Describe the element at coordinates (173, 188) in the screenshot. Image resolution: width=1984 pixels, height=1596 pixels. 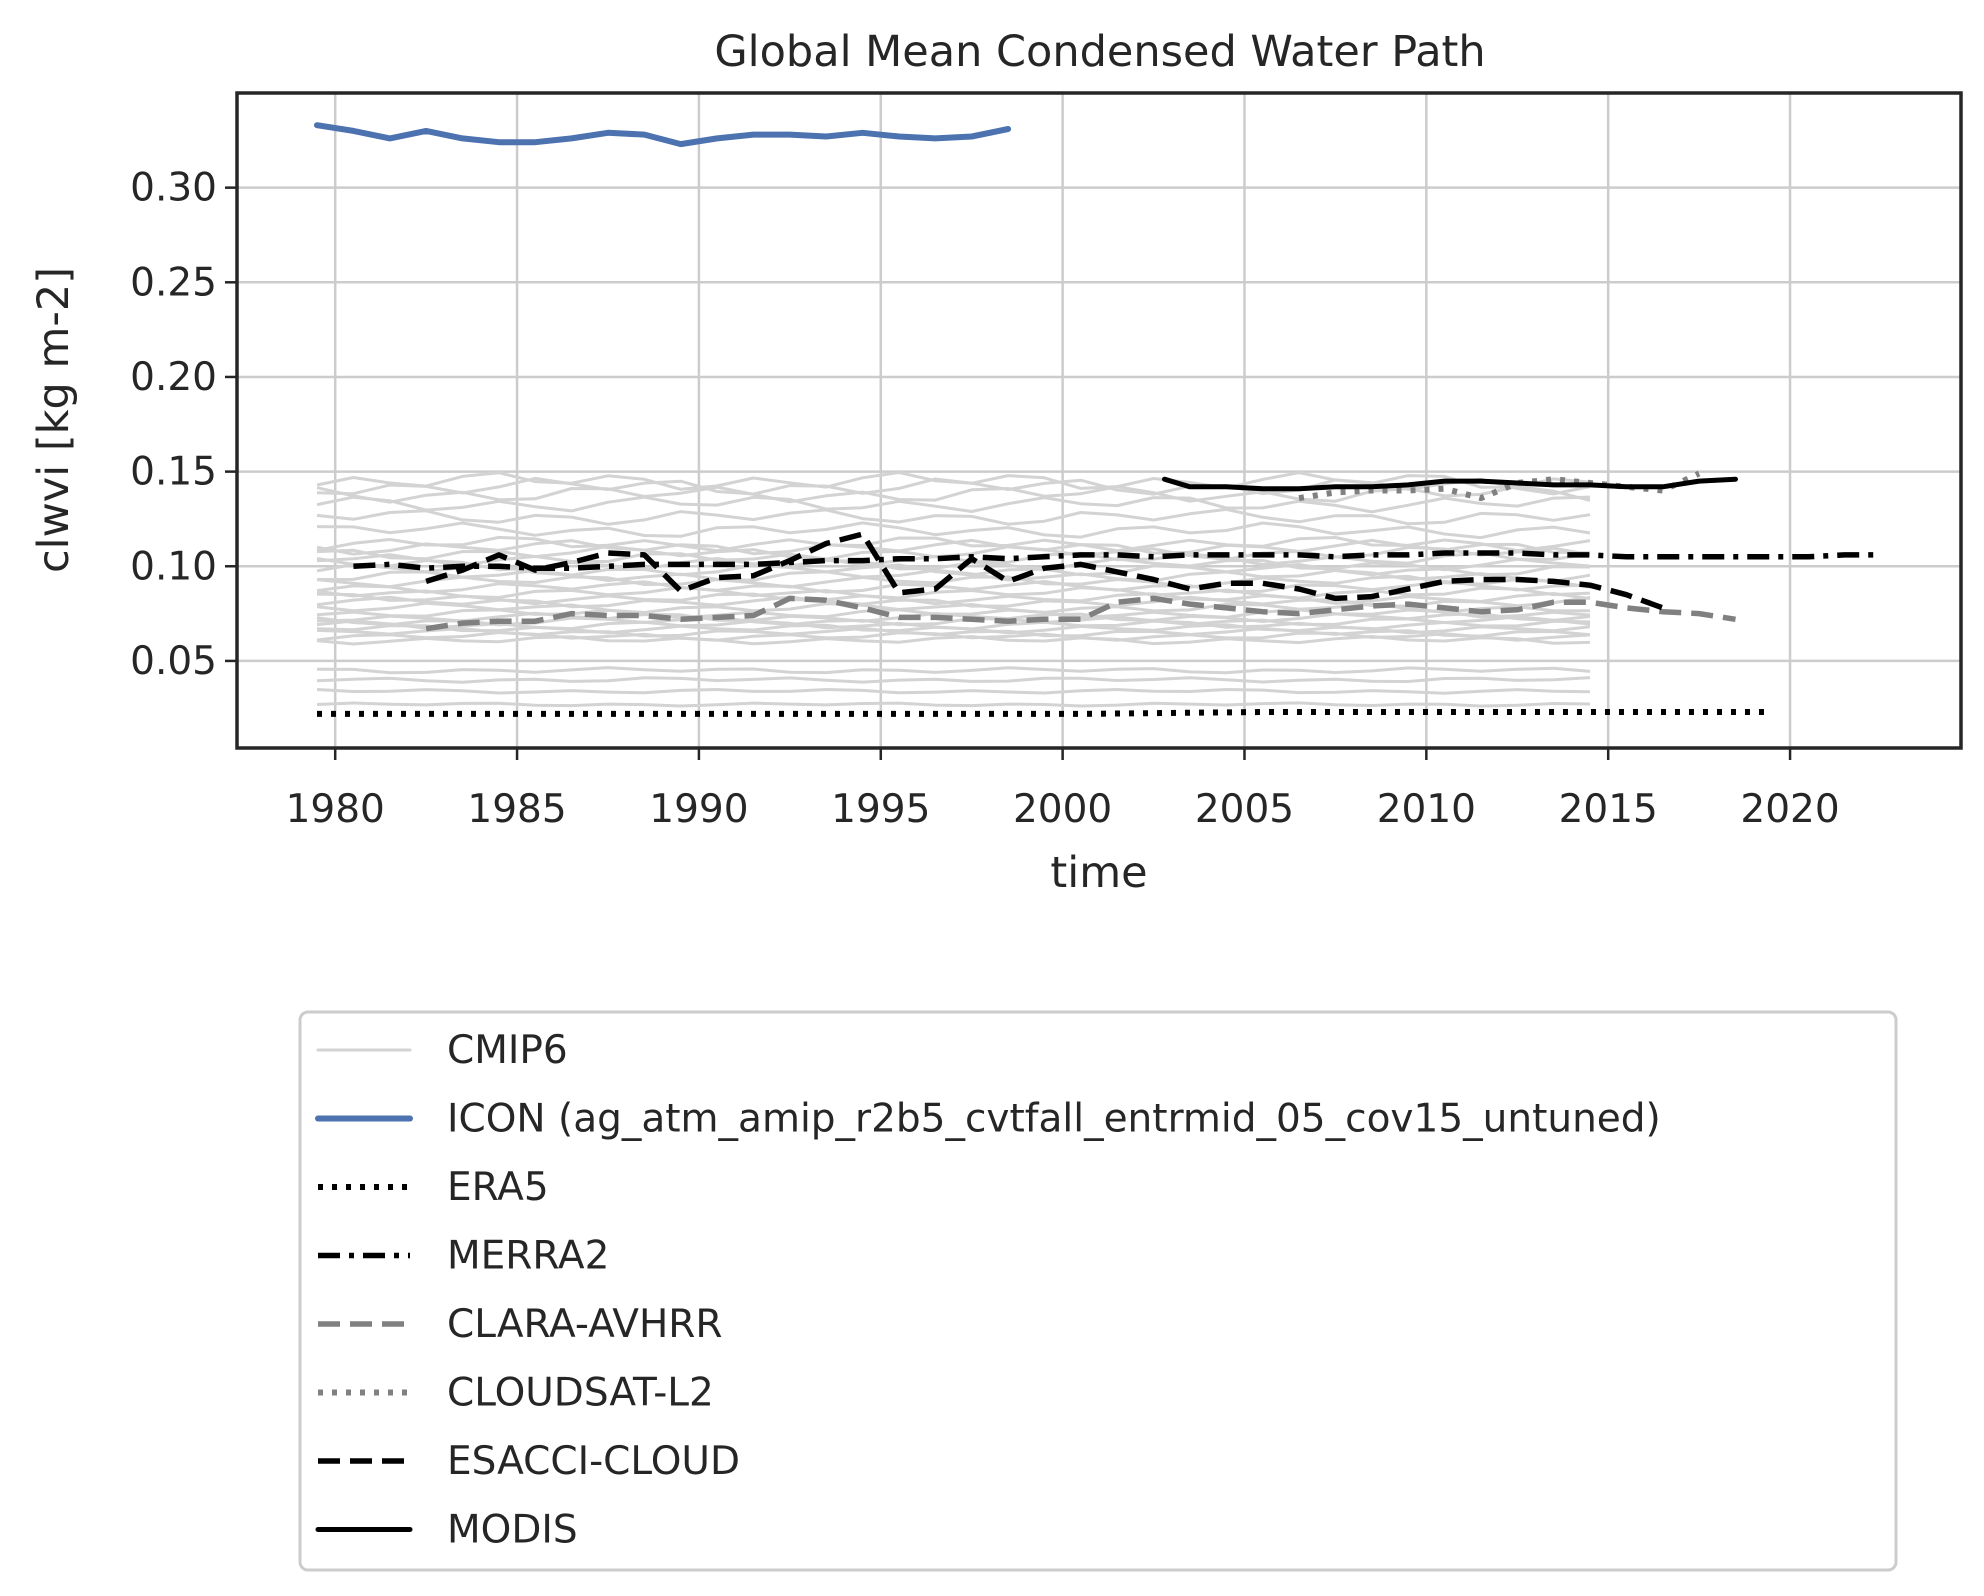
I see `y-tick-label: 0.30` at that location.